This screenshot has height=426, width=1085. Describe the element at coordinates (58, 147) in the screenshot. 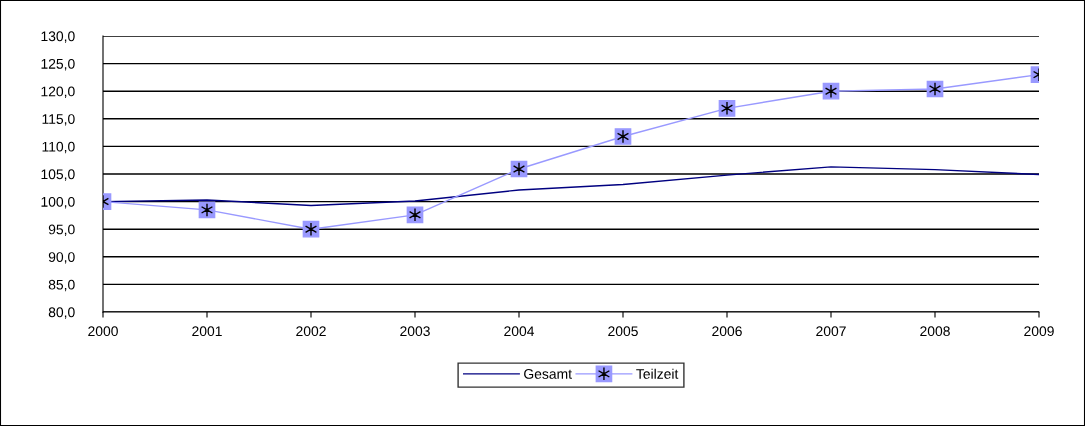

I see `y-tick-label: 110,0` at that location.